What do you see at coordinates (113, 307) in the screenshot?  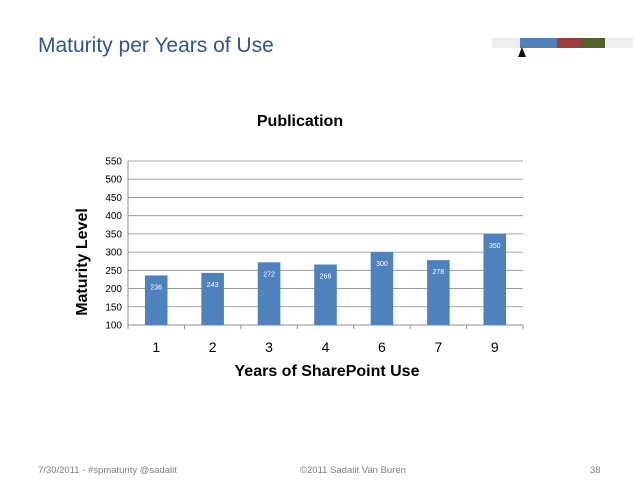 I see `y-tick-label: 150` at bounding box center [113, 307].